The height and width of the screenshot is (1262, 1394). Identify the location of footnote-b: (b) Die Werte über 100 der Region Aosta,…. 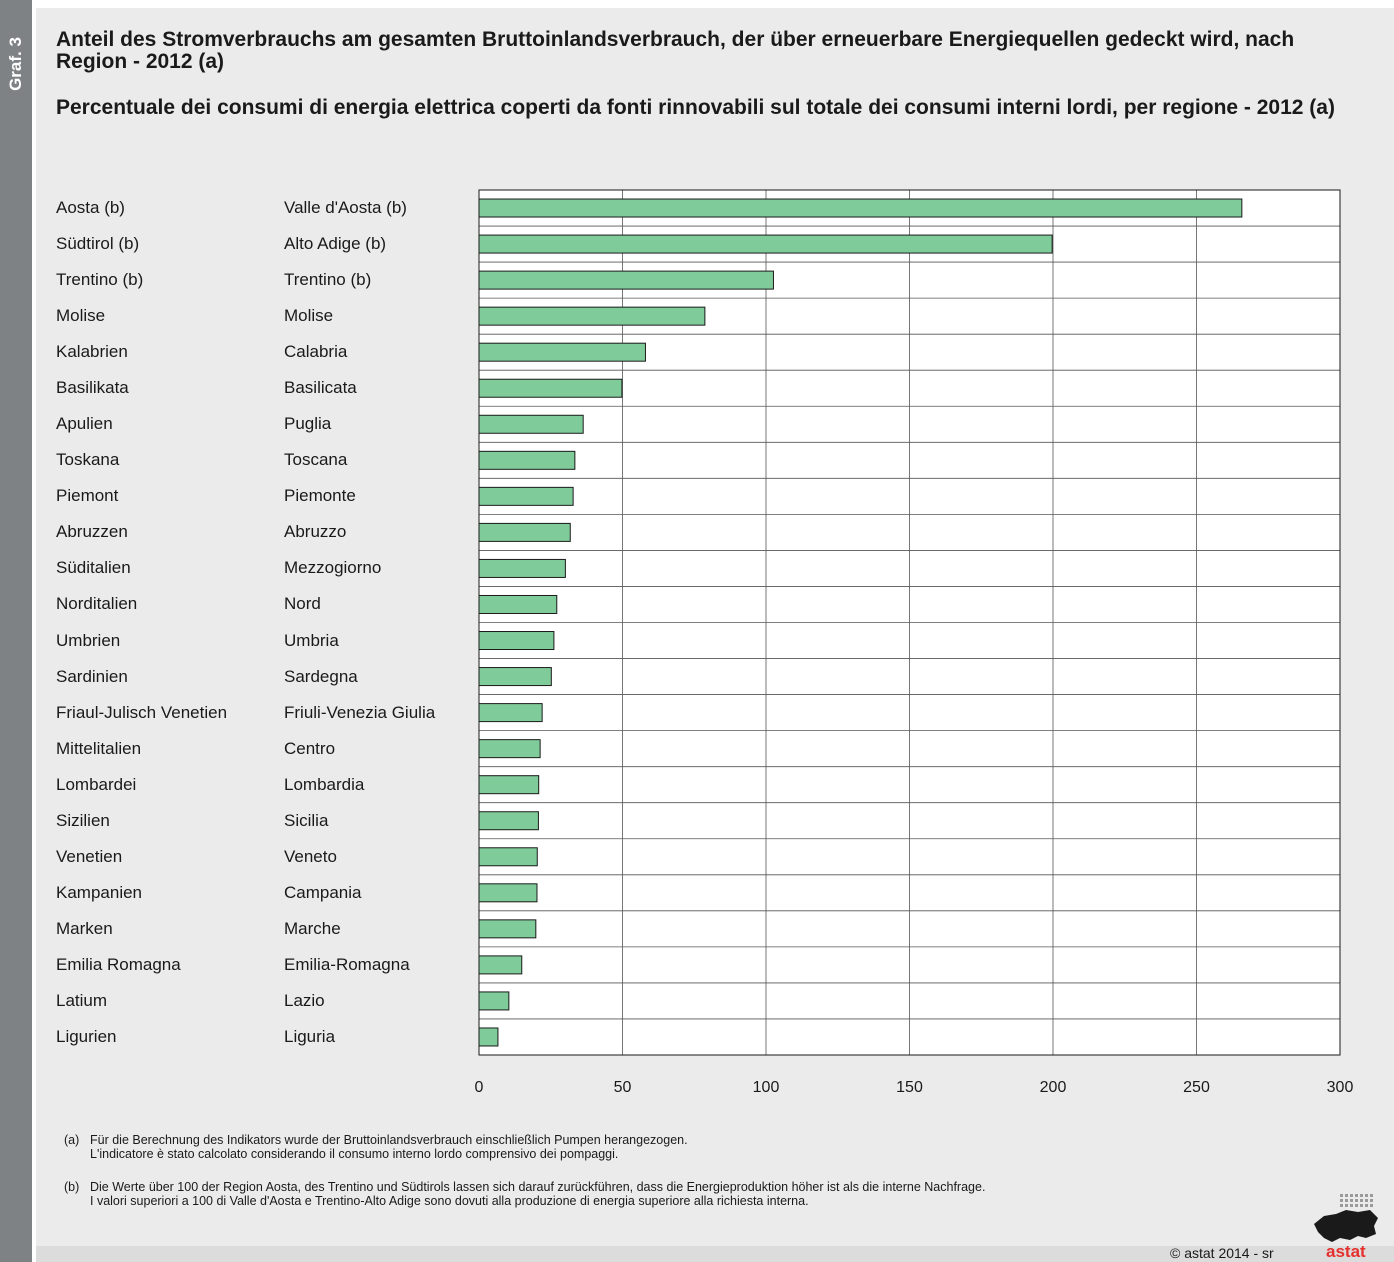
(524, 1194).